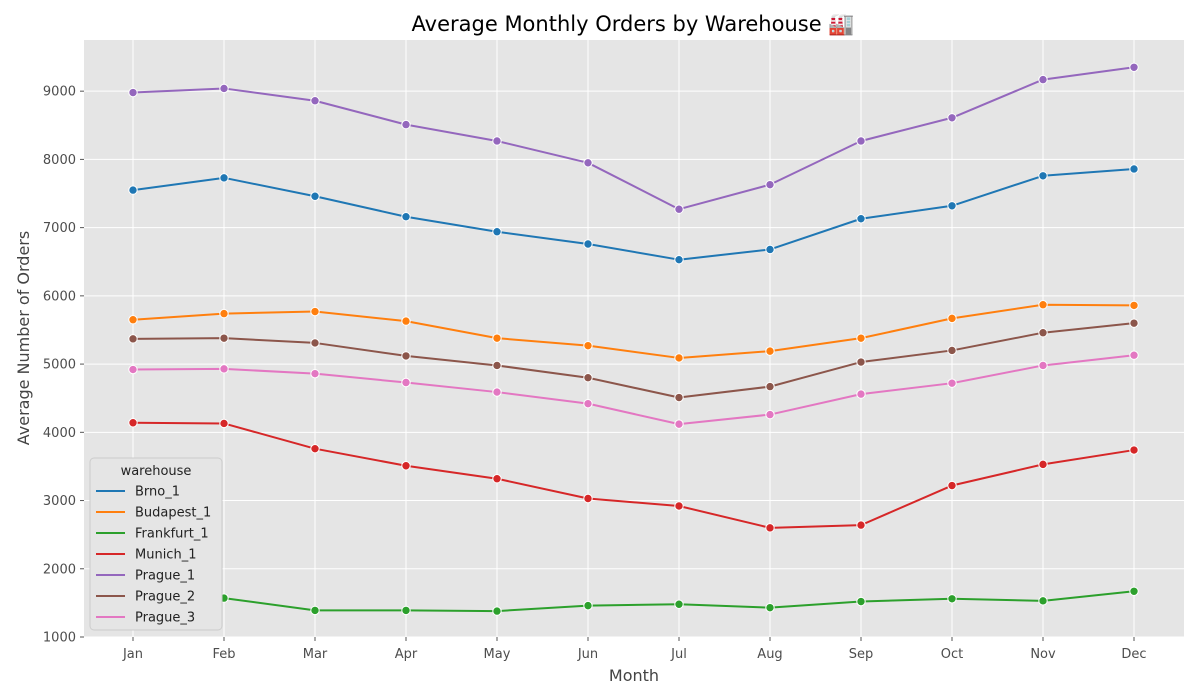  I want to click on y-tick-label: 7000, so click(59, 228).